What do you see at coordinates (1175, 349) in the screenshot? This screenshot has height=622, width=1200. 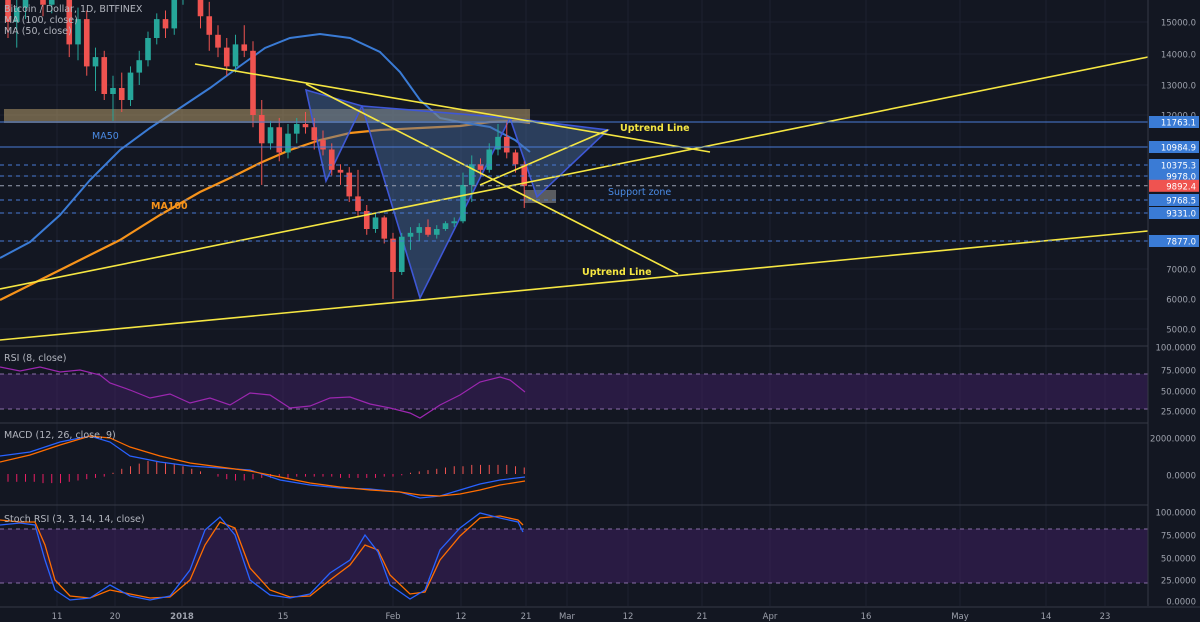 I see `rsi-axis-tick: 100.0000` at bounding box center [1175, 349].